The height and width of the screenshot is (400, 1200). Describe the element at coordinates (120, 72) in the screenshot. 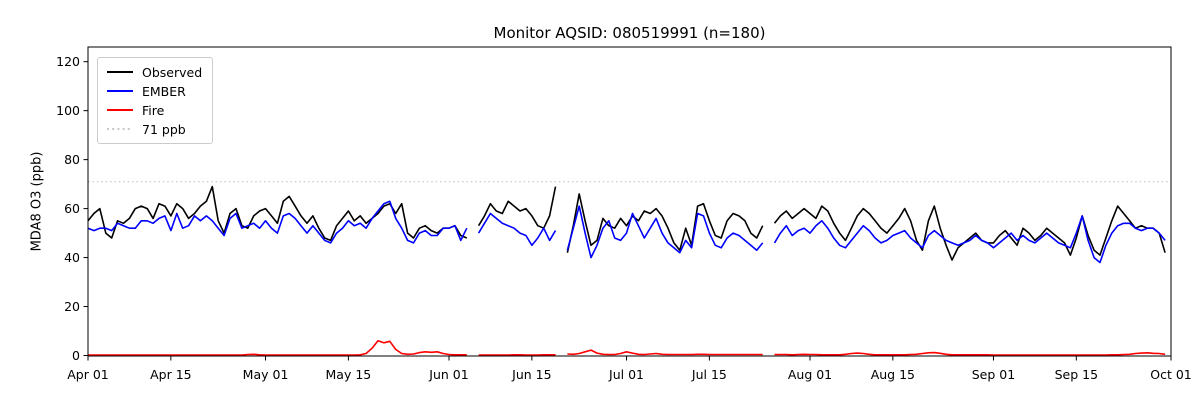

I see `legend-line-observed-icon` at that location.